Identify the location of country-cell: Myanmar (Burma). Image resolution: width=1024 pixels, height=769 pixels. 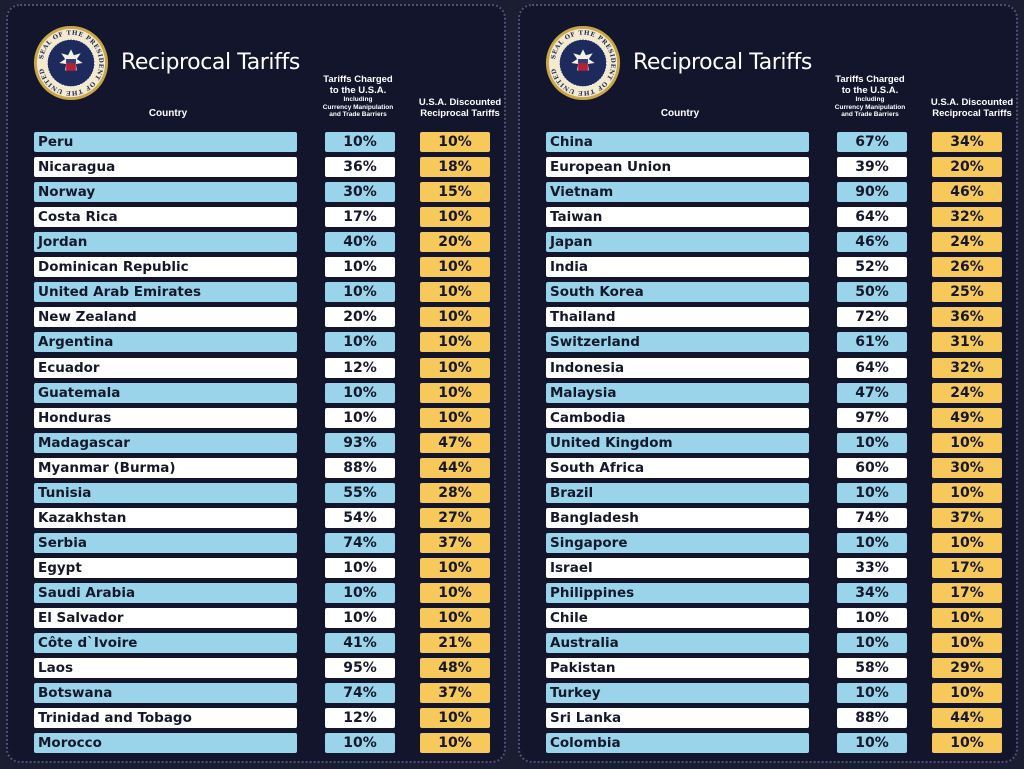
(165, 468).